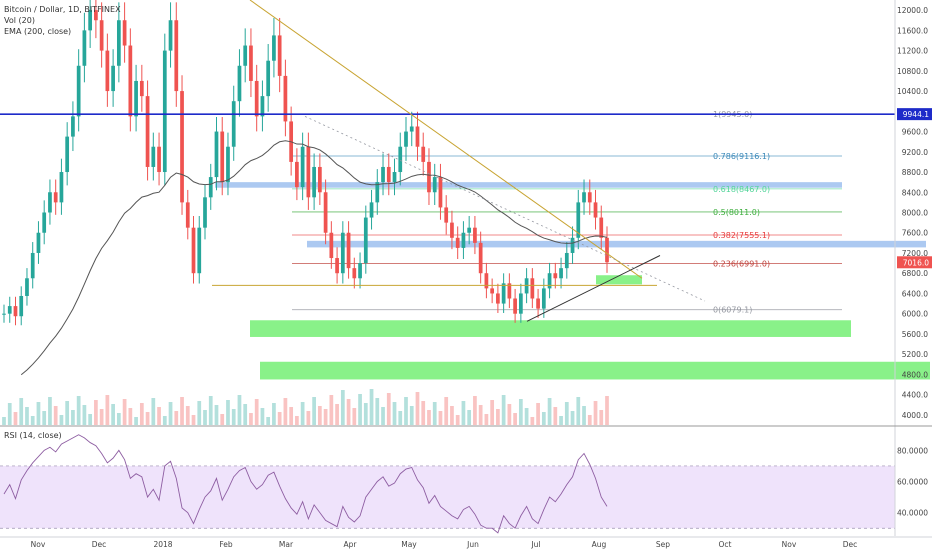 The height and width of the screenshot is (550, 932). Describe the element at coordinates (912, 10) in the screenshot. I see `y-tick-label: 12000.0` at that location.